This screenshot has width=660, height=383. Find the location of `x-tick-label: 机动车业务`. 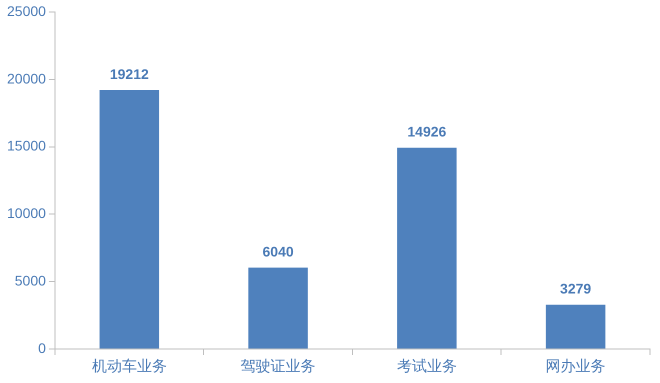

x-tick-label: 机动车业务 is located at coordinates (129, 367).